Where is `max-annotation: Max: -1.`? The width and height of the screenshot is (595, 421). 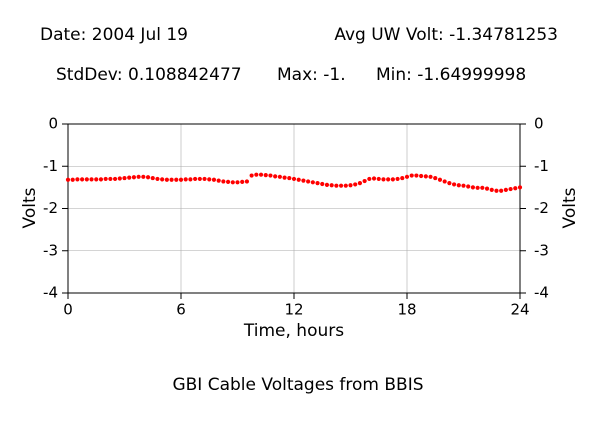 max-annotation: Max: -1. is located at coordinates (311, 75).